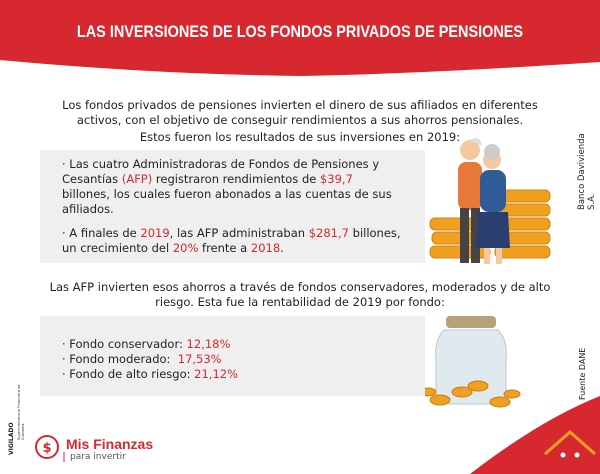 This screenshot has height=474, width=600. I want to click on highlight: 20%, so click(185, 248).